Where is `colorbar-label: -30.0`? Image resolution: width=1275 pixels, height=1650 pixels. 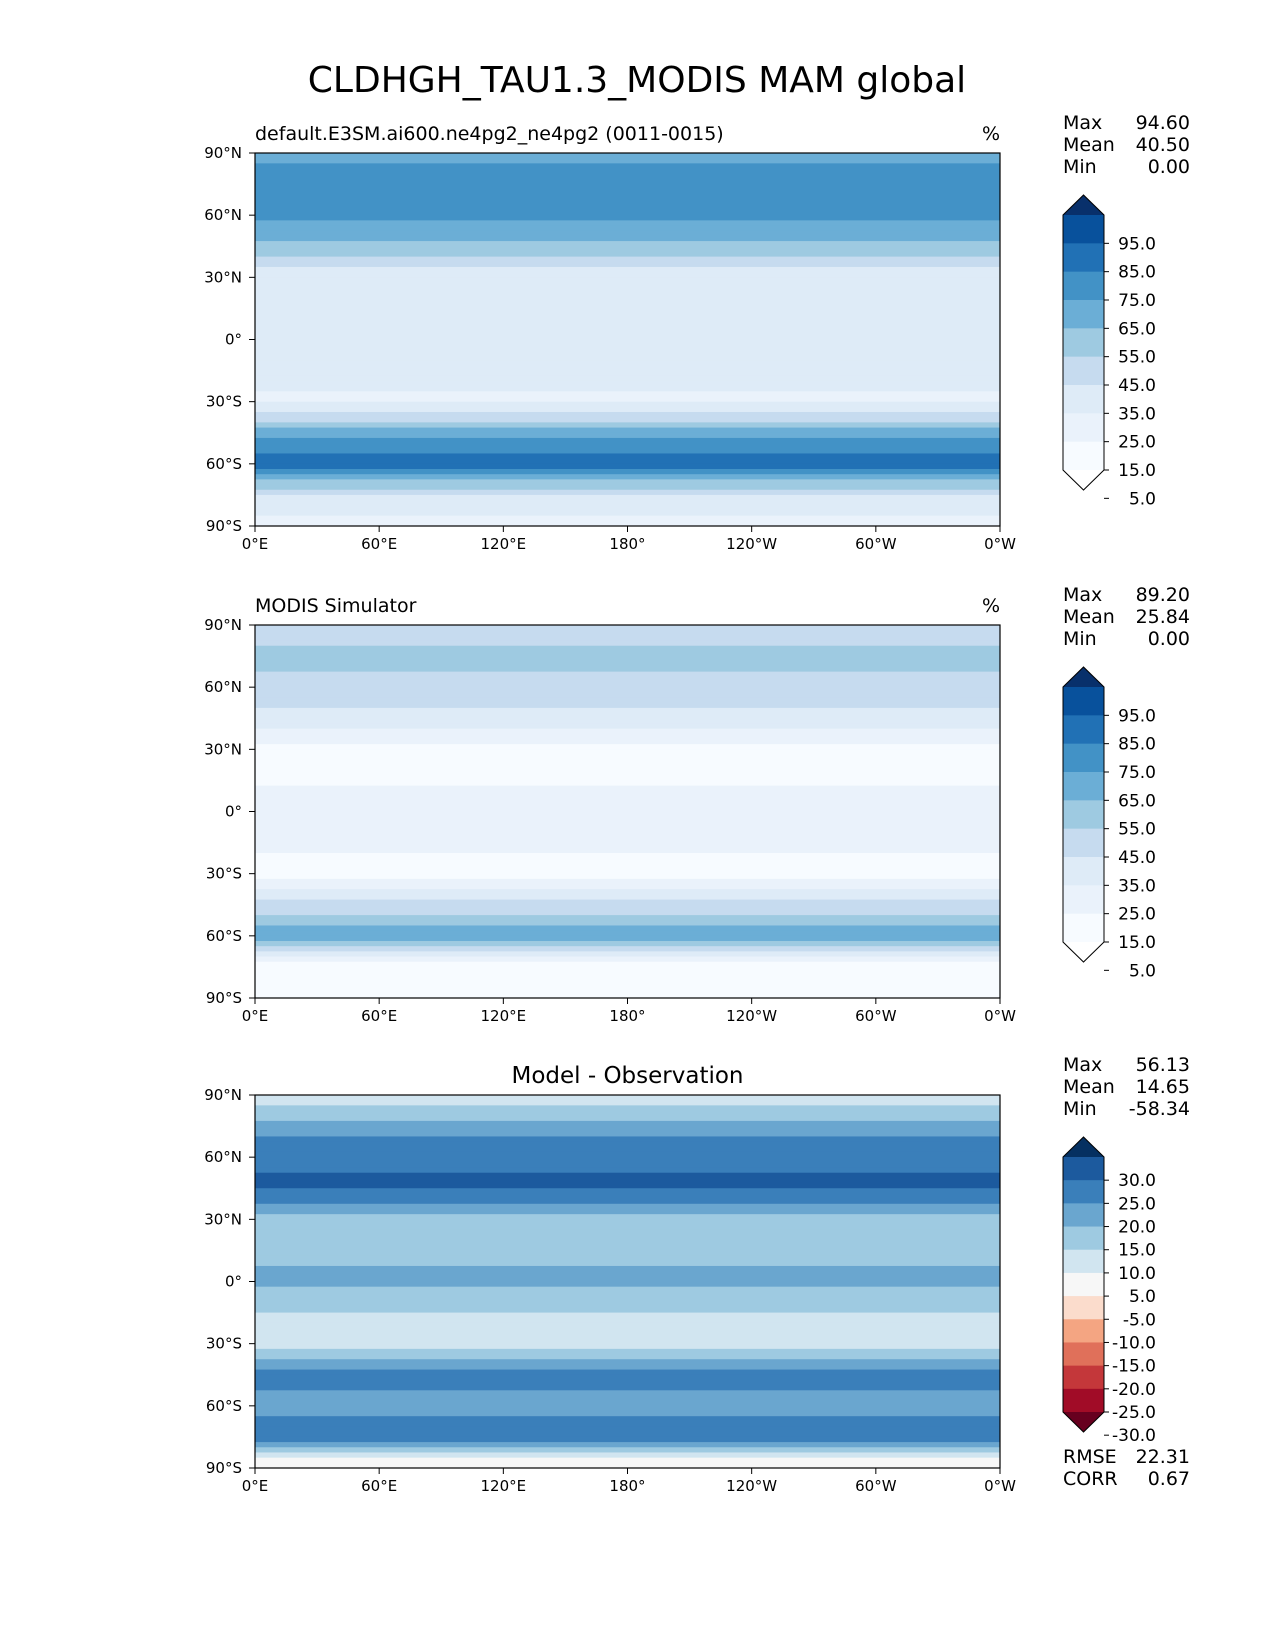
colorbar-label: -30.0 is located at coordinates (1134, 1436).